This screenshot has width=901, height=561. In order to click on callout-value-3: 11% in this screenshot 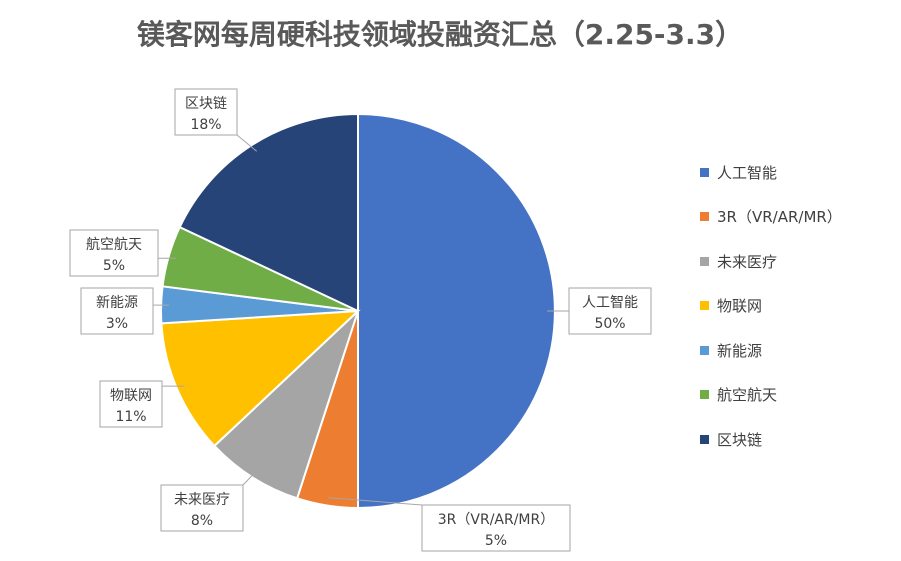, I will do `click(130, 417)`.